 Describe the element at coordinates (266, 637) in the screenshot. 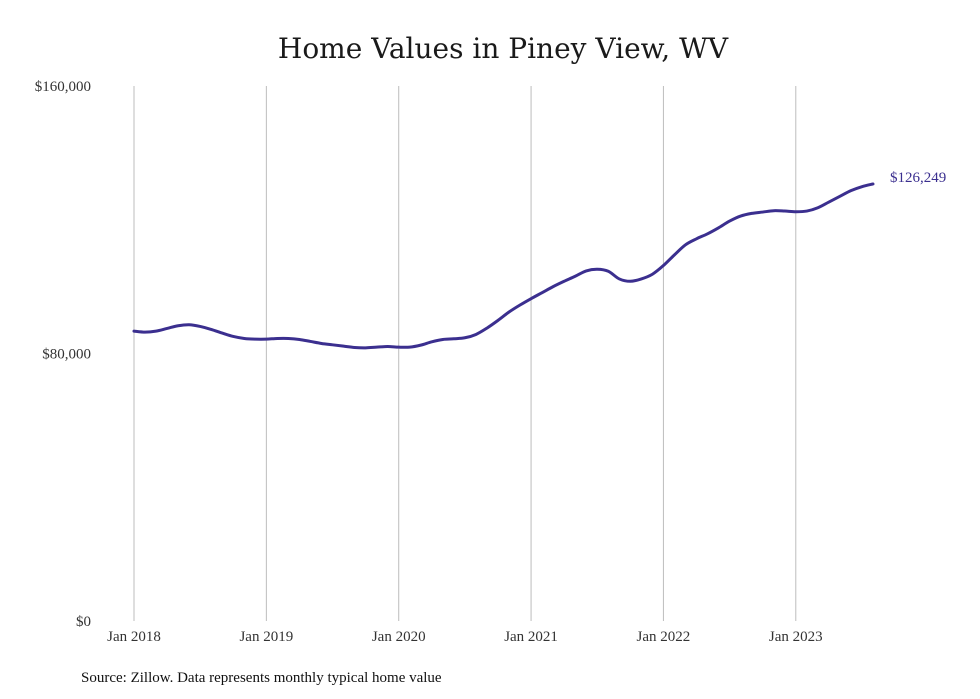

I see `x-tick-label-1: Jan 2019` at that location.